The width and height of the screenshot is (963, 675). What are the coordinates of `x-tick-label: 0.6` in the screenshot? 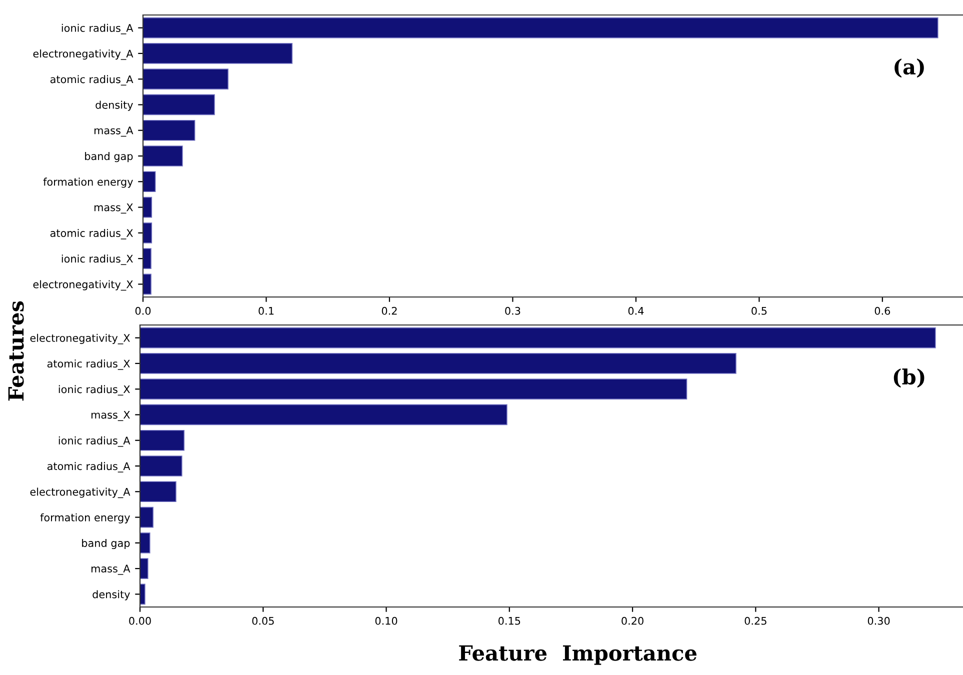 It's located at (882, 310).